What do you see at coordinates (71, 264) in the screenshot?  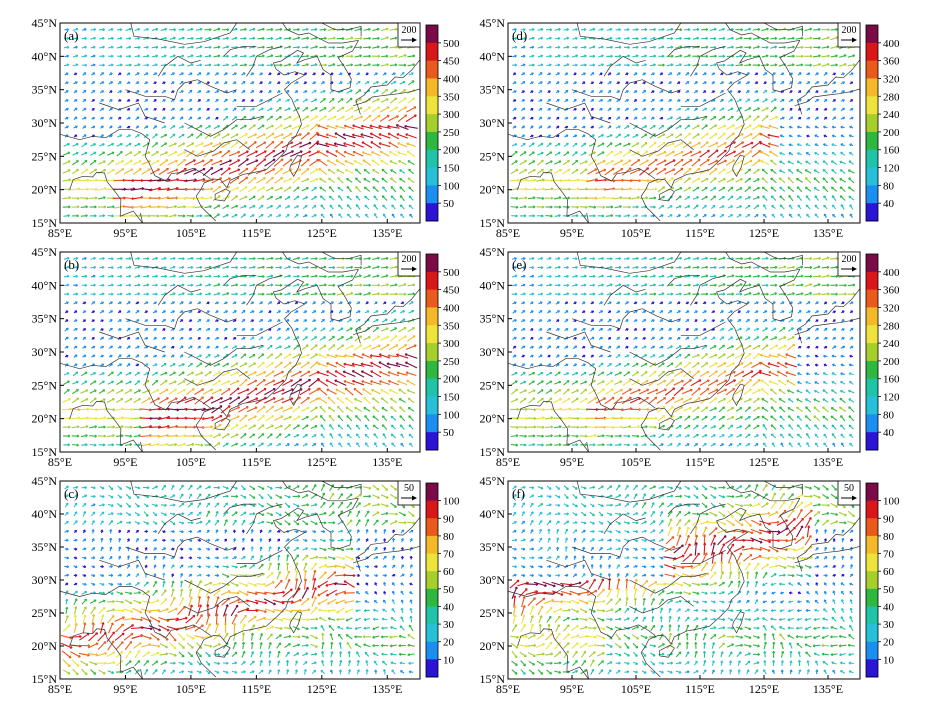 I see `panel-label: (b)` at bounding box center [71, 264].